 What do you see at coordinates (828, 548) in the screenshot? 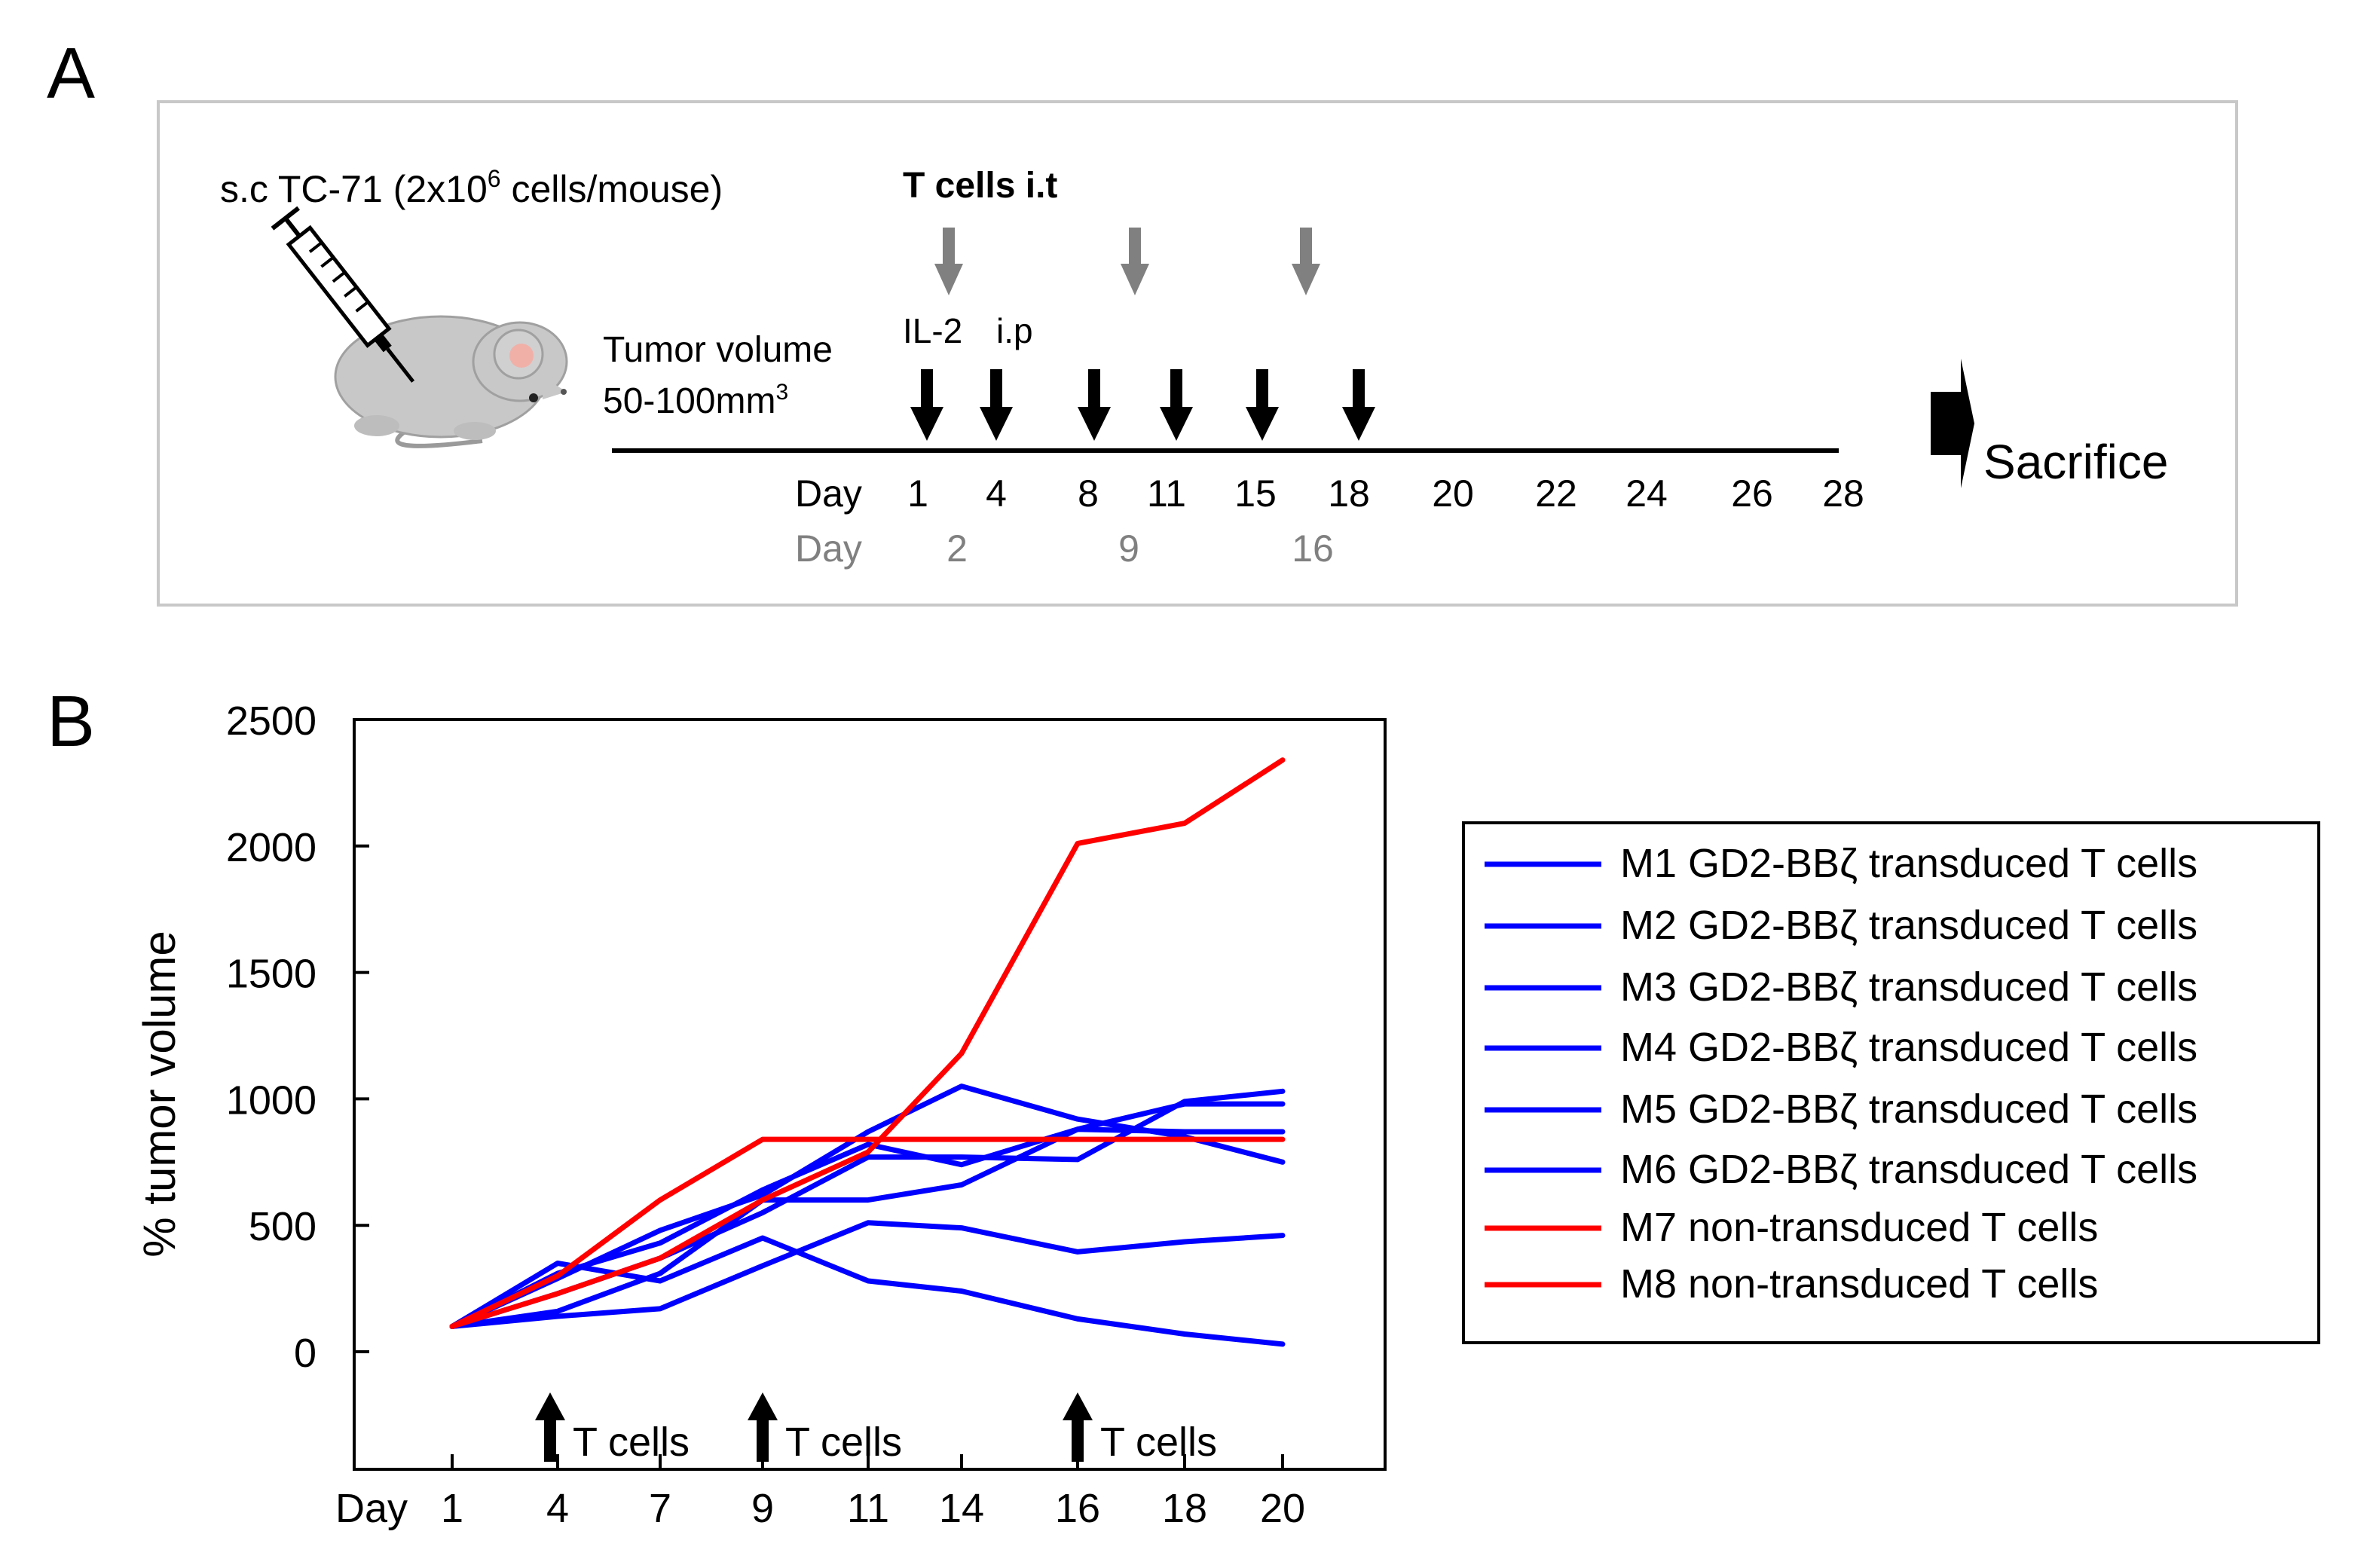
I see `timeline-day-word-gray: Day` at bounding box center [828, 548].